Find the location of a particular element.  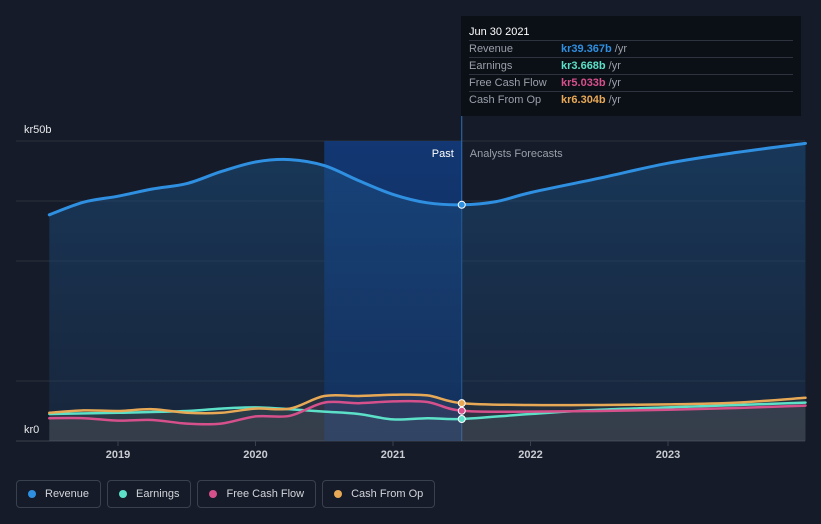

x-tick-label: 2021 is located at coordinates (393, 455).